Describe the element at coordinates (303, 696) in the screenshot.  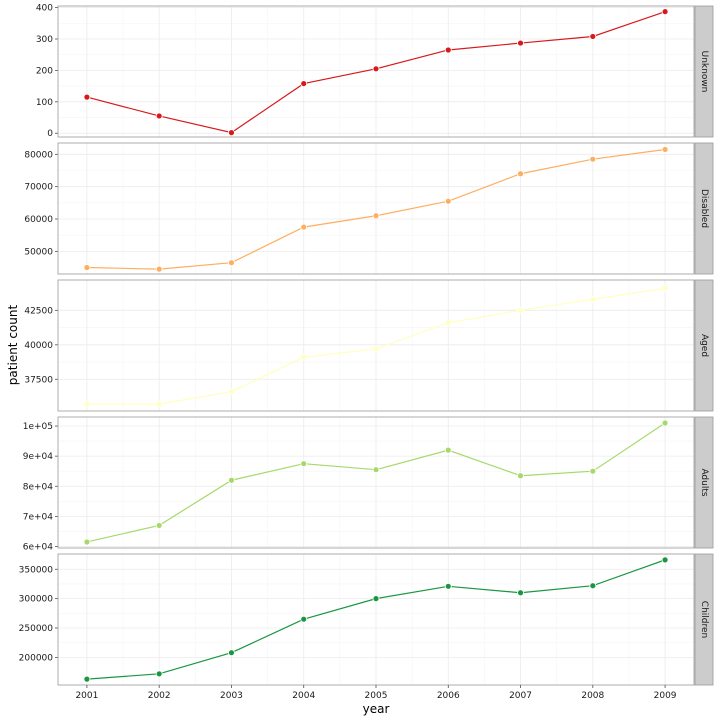
I see `x-tick-label: 2004` at that location.